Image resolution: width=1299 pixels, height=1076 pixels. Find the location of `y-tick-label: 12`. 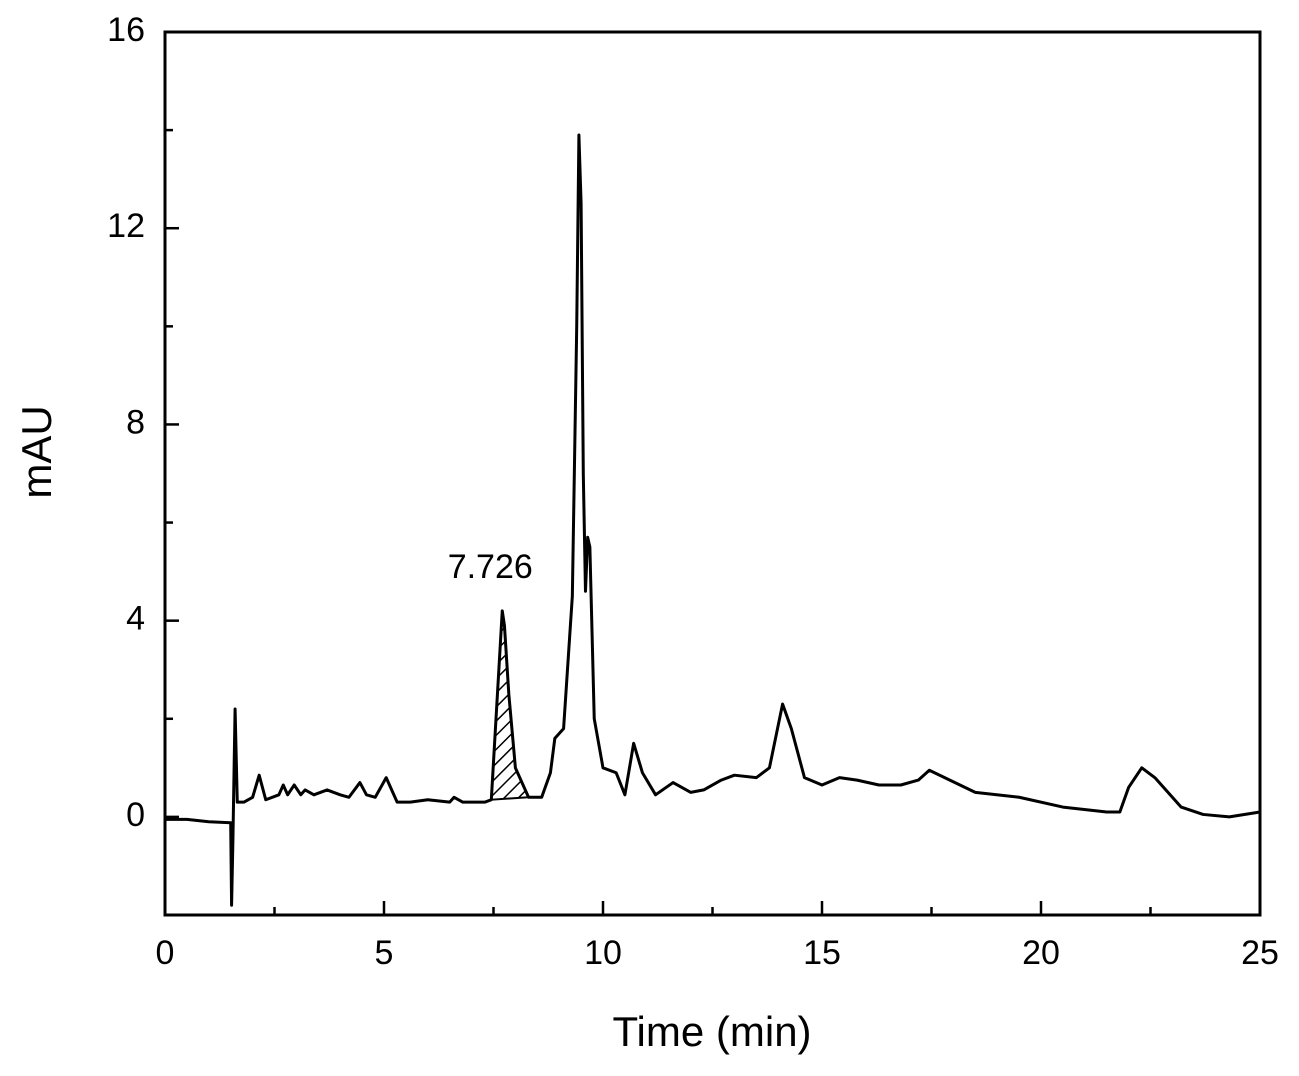

y-tick-label: 12 is located at coordinates (126, 226).